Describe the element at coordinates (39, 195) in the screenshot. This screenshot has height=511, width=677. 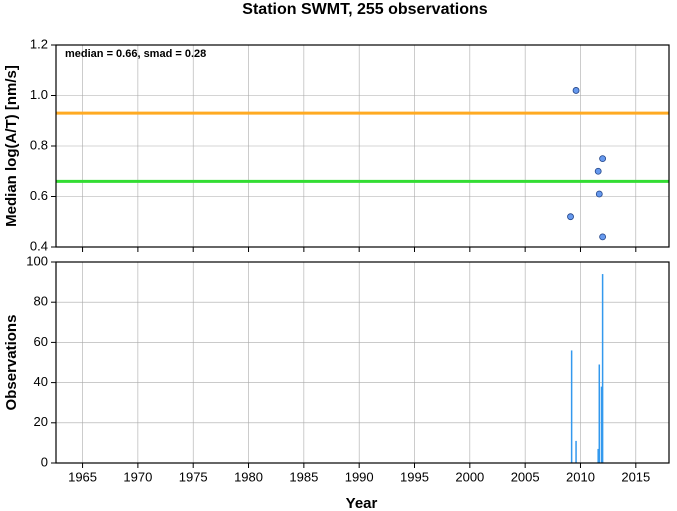
I see `y-tick-label: 0.6` at that location.